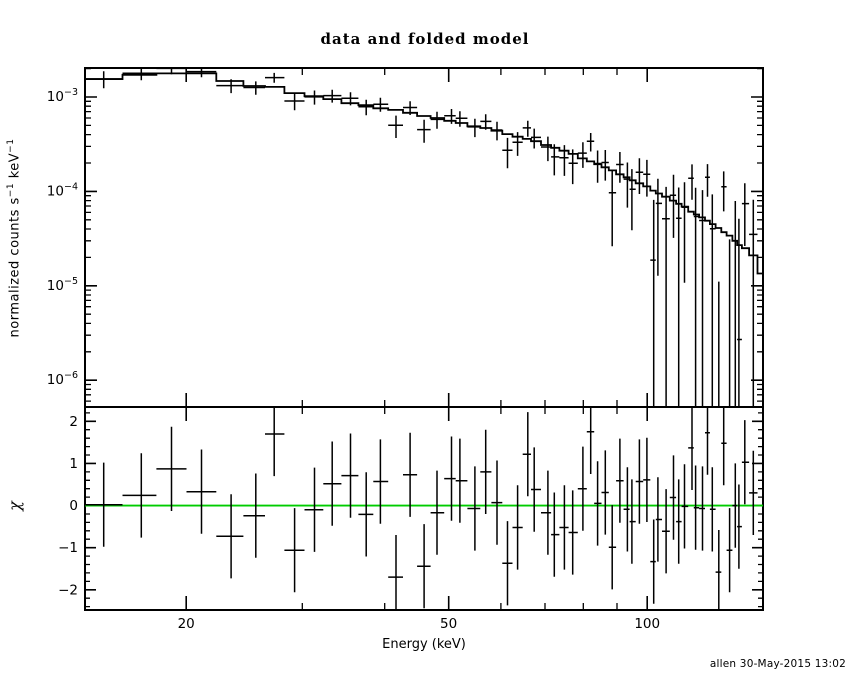 The image size is (850, 680). What do you see at coordinates (68, 590) in the screenshot?
I see `y-tick-label-chi: −2` at bounding box center [68, 590].